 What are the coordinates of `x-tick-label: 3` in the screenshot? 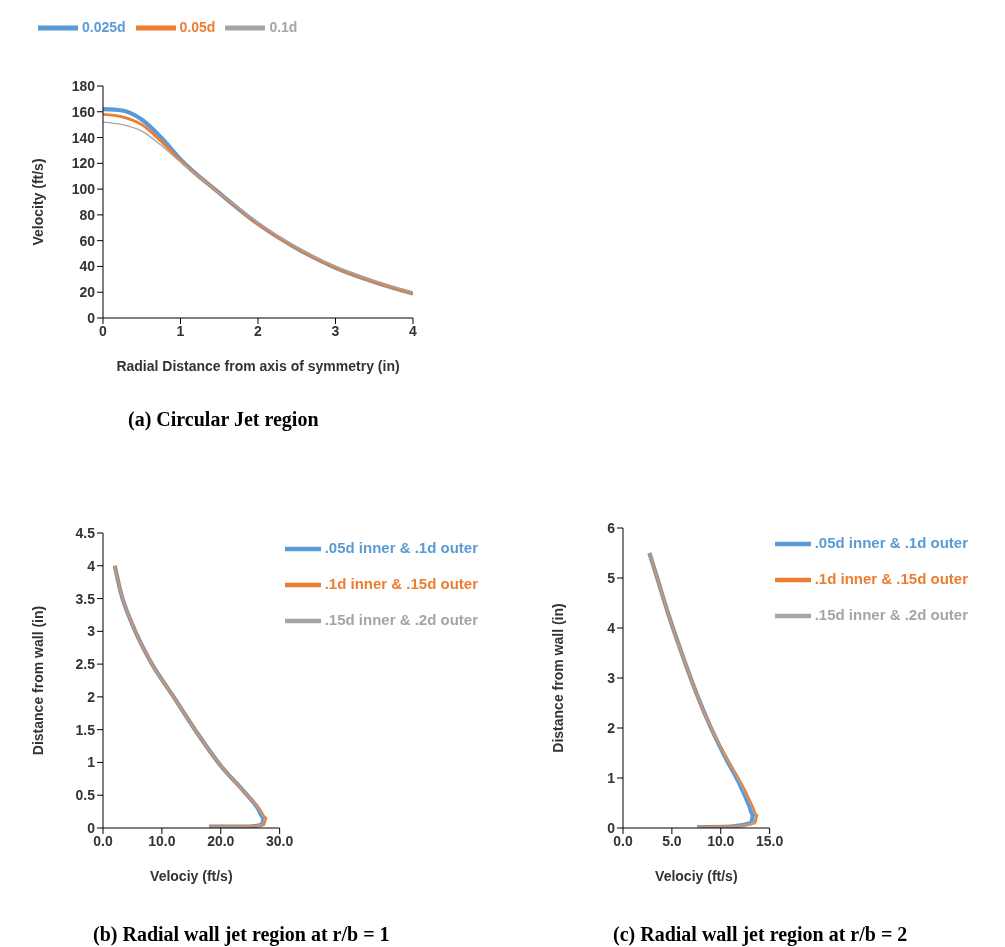 It's located at (335, 330).